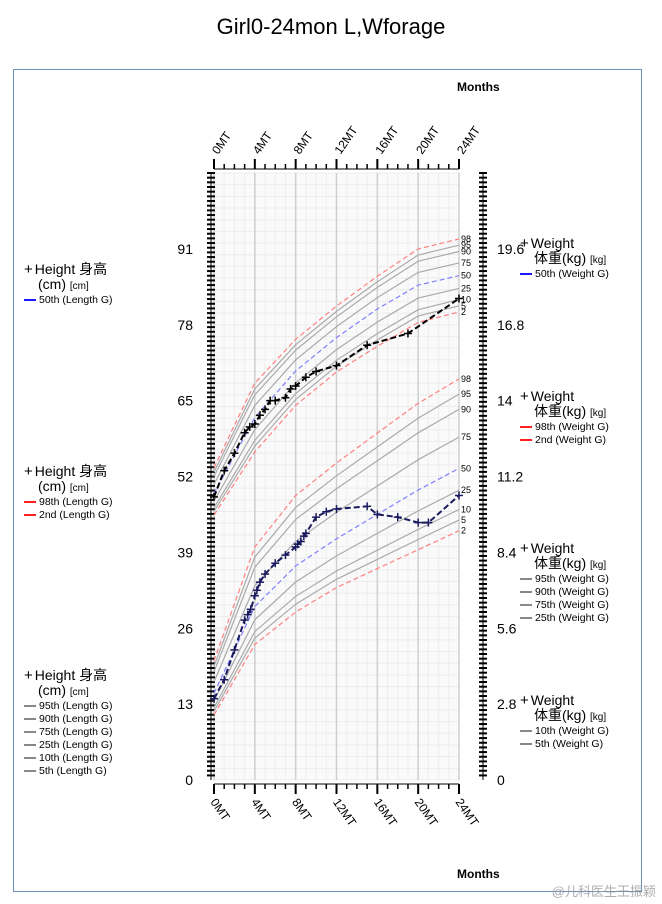 Image resolution: width=662 pixels, height=904 pixels. What do you see at coordinates (336, 404) in the screenshot?
I see `length-p10-curve` at bounding box center [336, 404].